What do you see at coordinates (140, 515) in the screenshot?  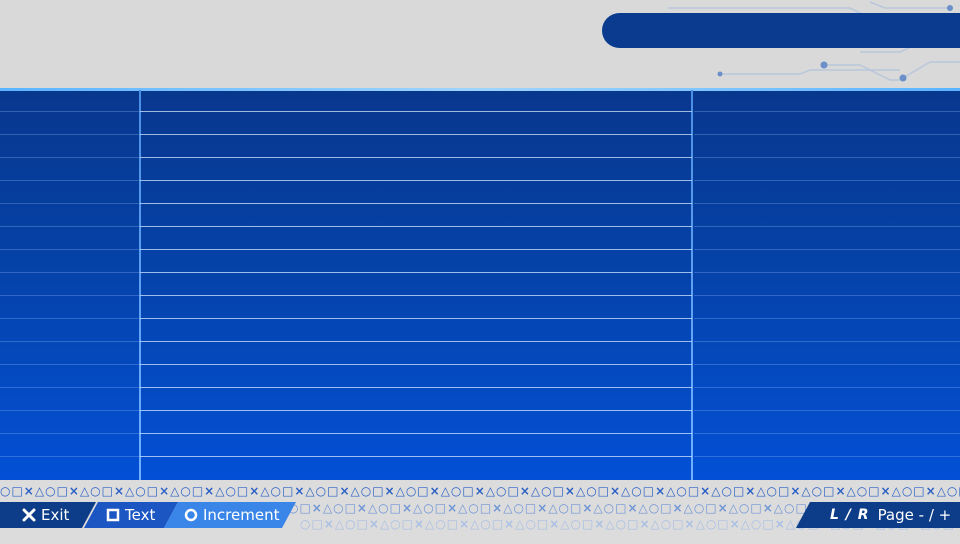 I see `text-label: Text` at bounding box center [140, 515].